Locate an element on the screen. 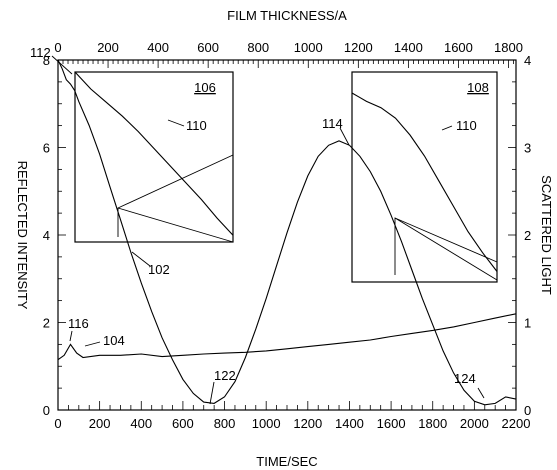  x-tick-label: 1200 is located at coordinates (307, 423).